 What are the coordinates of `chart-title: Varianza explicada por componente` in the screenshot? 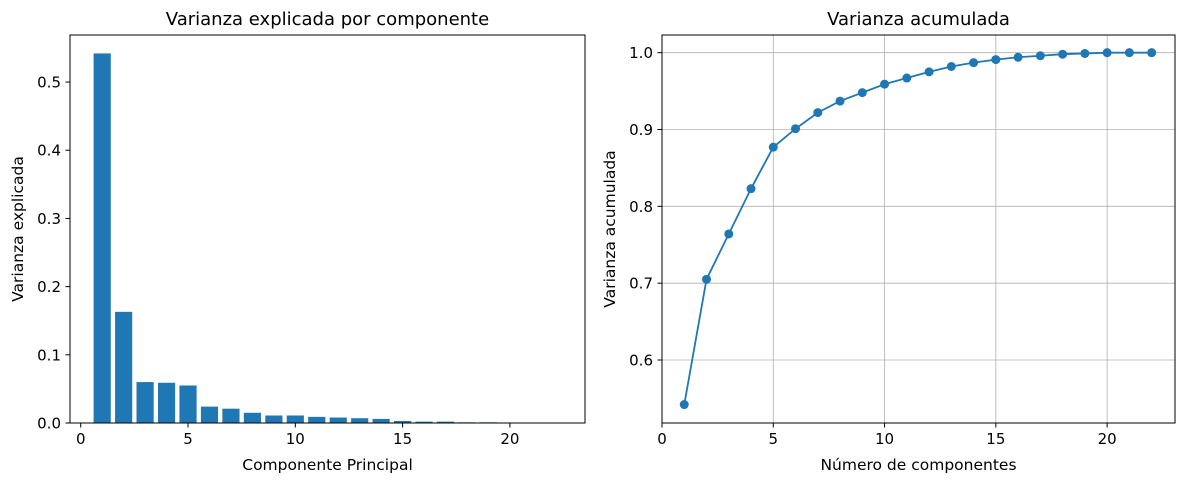 It's located at (327, 19).